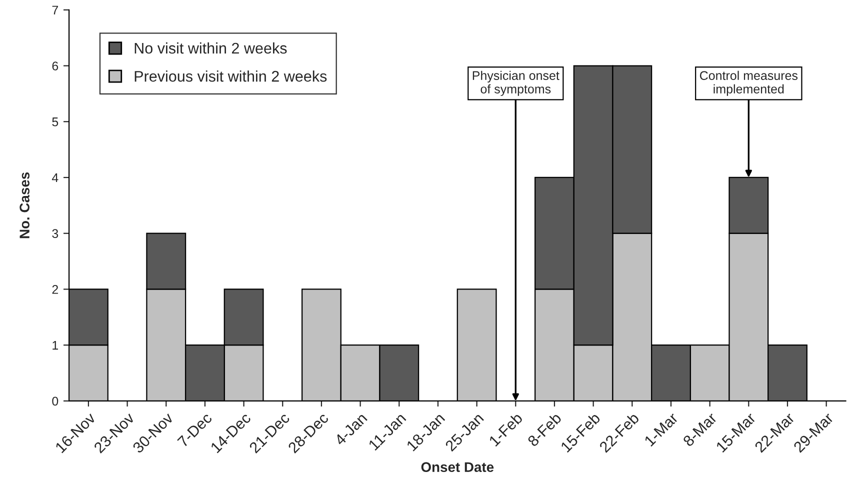 The image size is (863, 495). Describe the element at coordinates (55, 122) in the screenshot. I see `y-tick-label: 5` at that location.